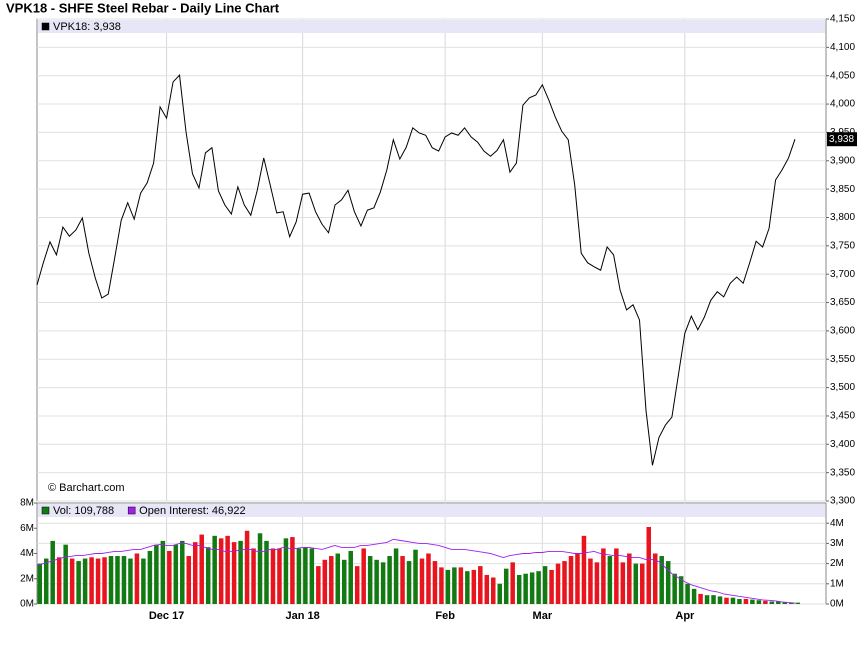  I want to click on y-tick-label: 3,850, so click(842, 189).